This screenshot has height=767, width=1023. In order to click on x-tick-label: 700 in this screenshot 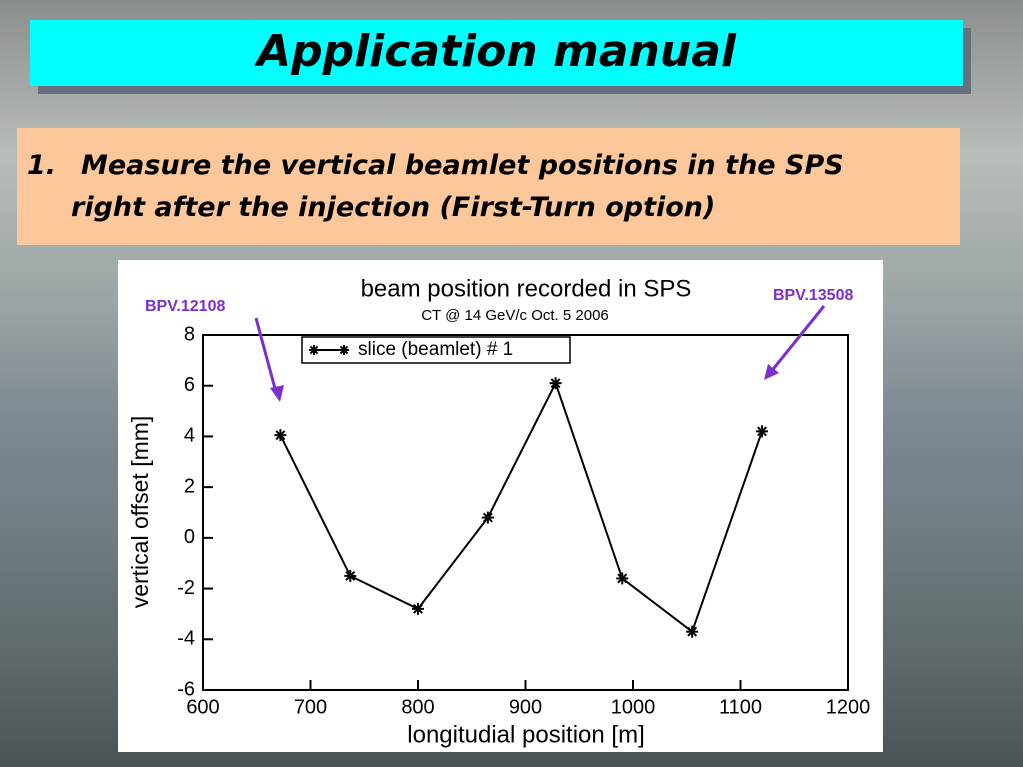, I will do `click(310, 707)`.